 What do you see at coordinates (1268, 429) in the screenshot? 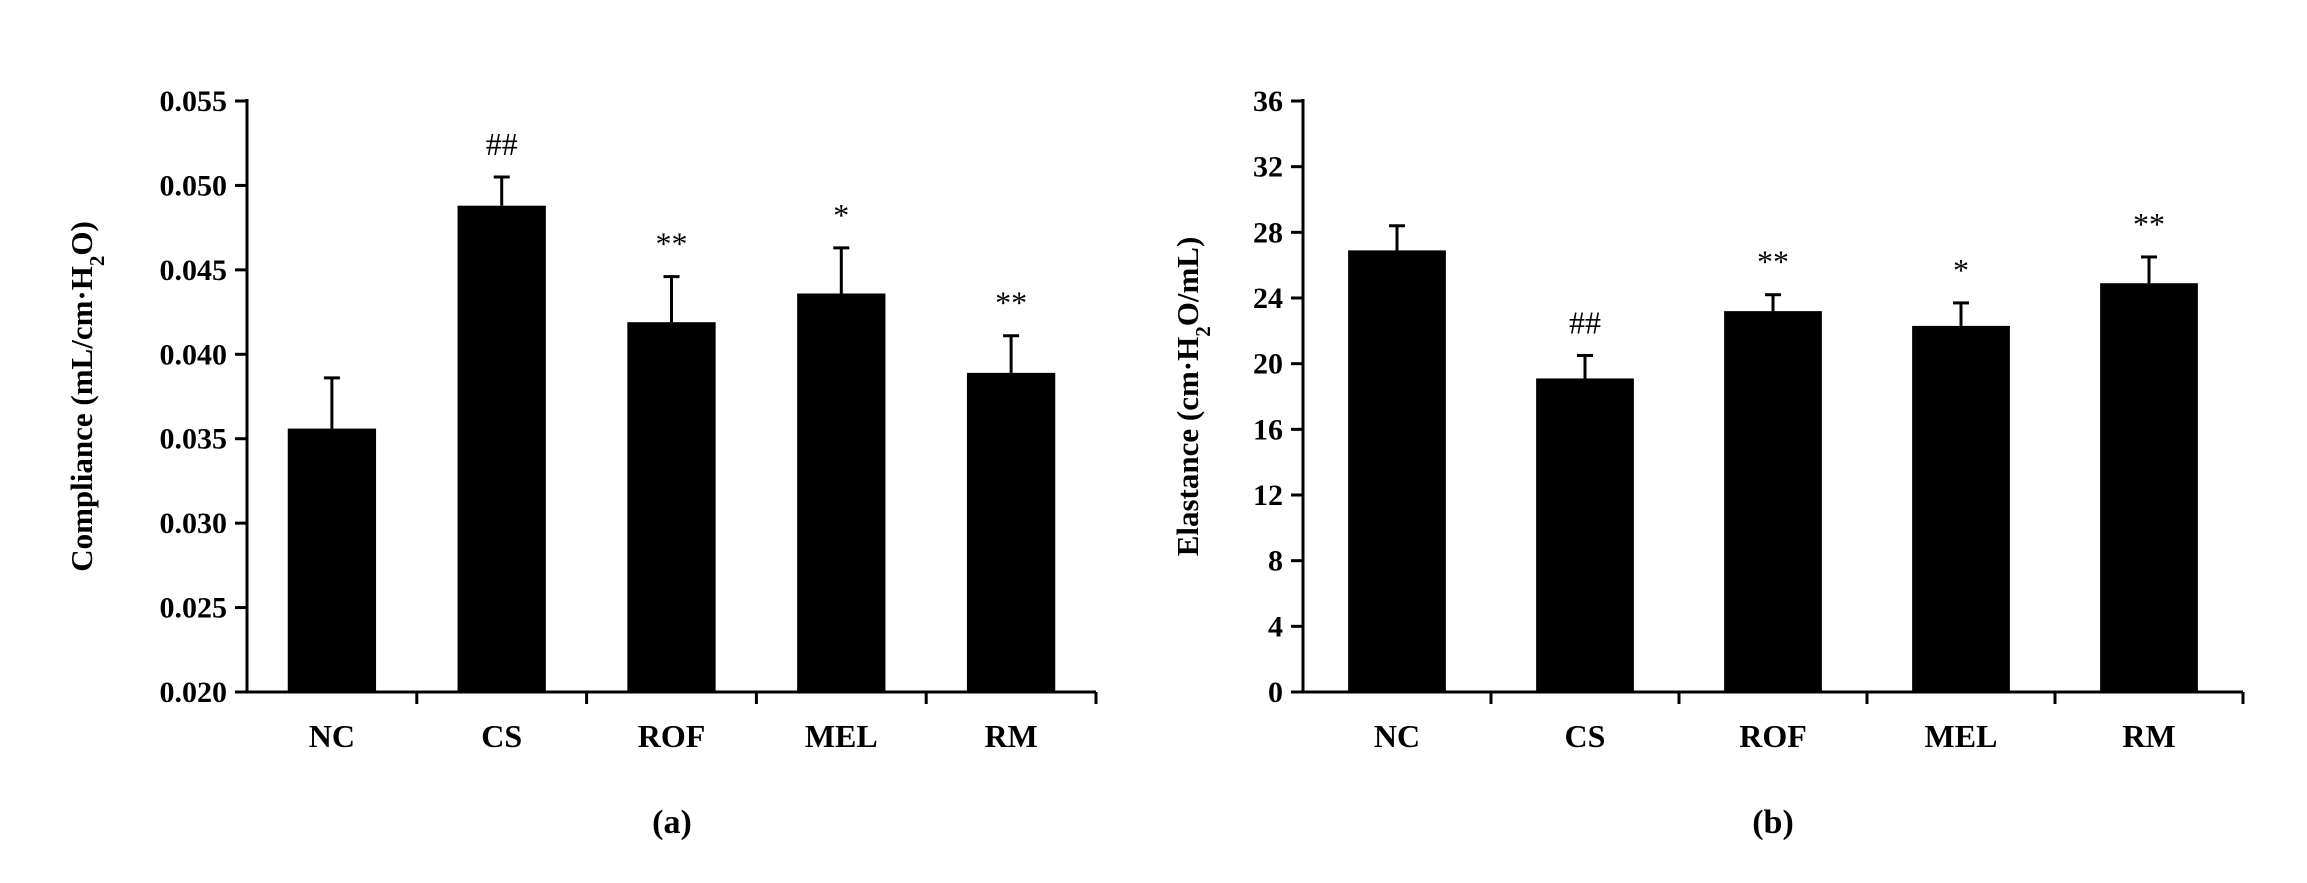
I see `y-tick-label: 16` at bounding box center [1268, 429].